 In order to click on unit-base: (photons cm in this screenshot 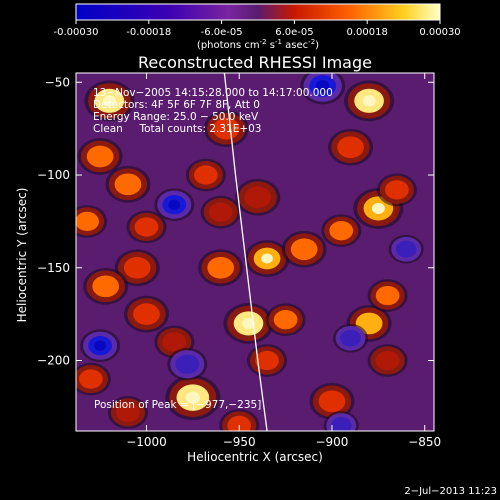, I will do `click(228, 45)`.